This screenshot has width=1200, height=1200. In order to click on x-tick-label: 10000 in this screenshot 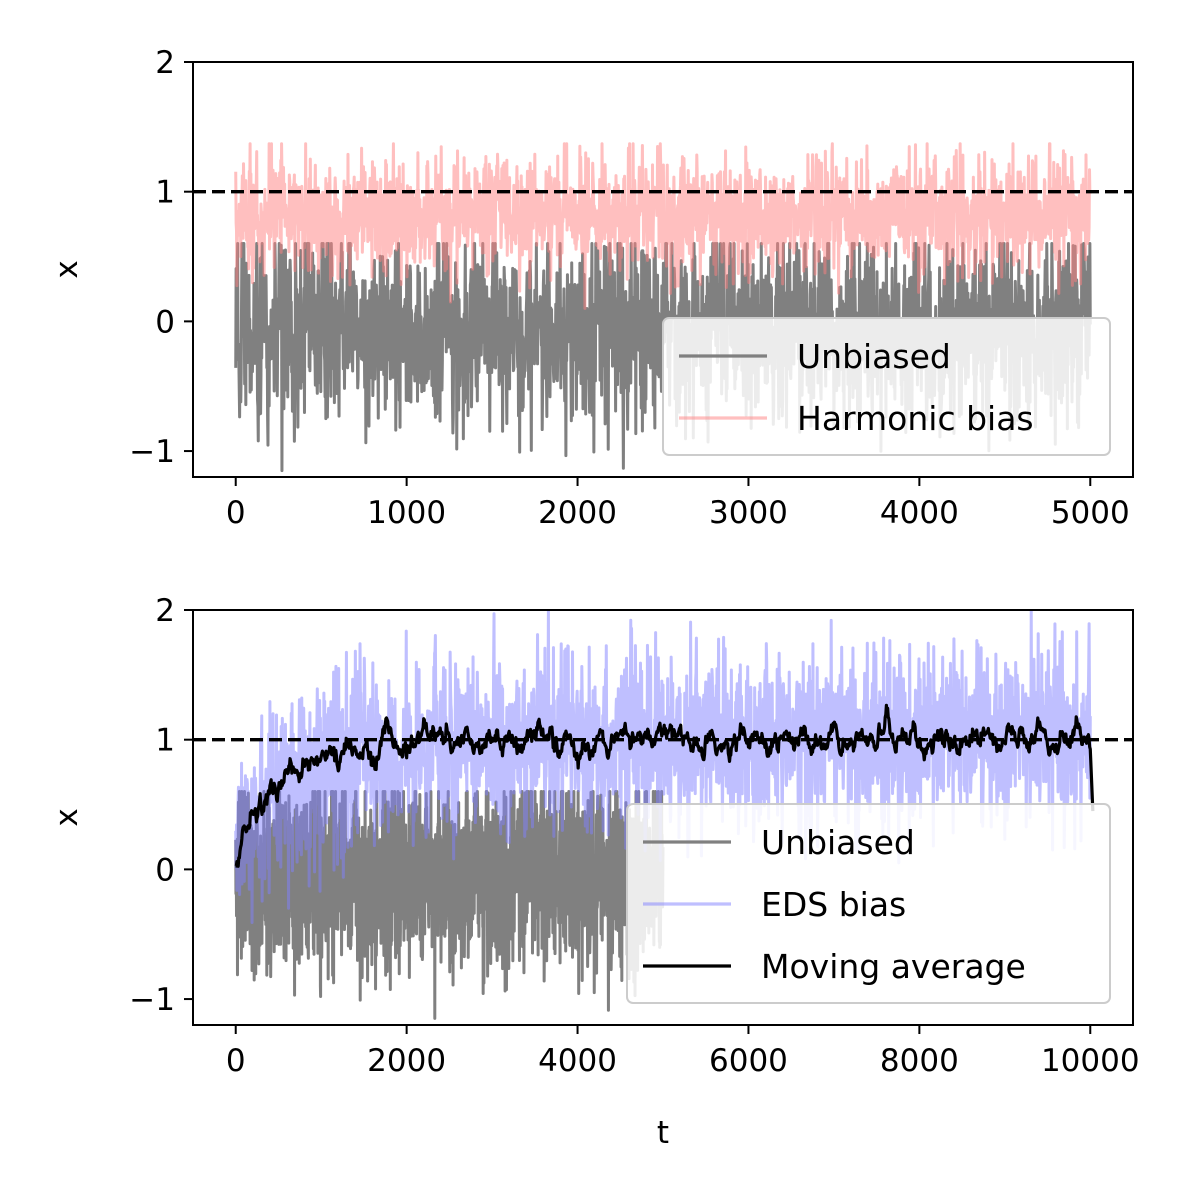, I will do `click(1090, 1061)`.